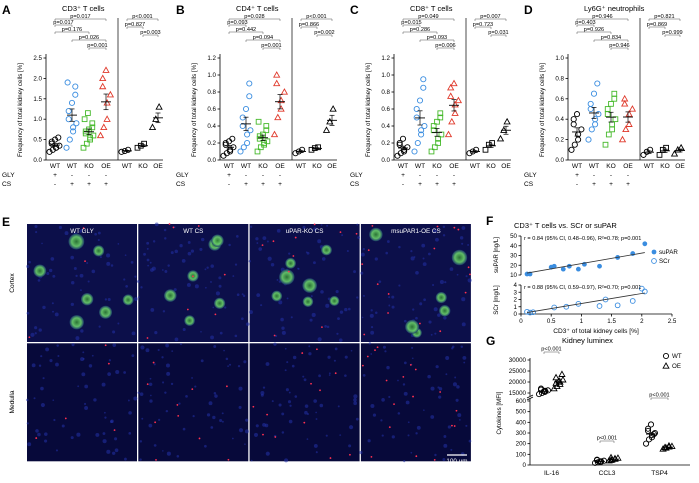 Image resolution: width=699 pixels, height=483 pixels. What do you see at coordinates (37, 58) in the screenshot?
I see `y-tick-label: 2.5` at bounding box center [37, 58].